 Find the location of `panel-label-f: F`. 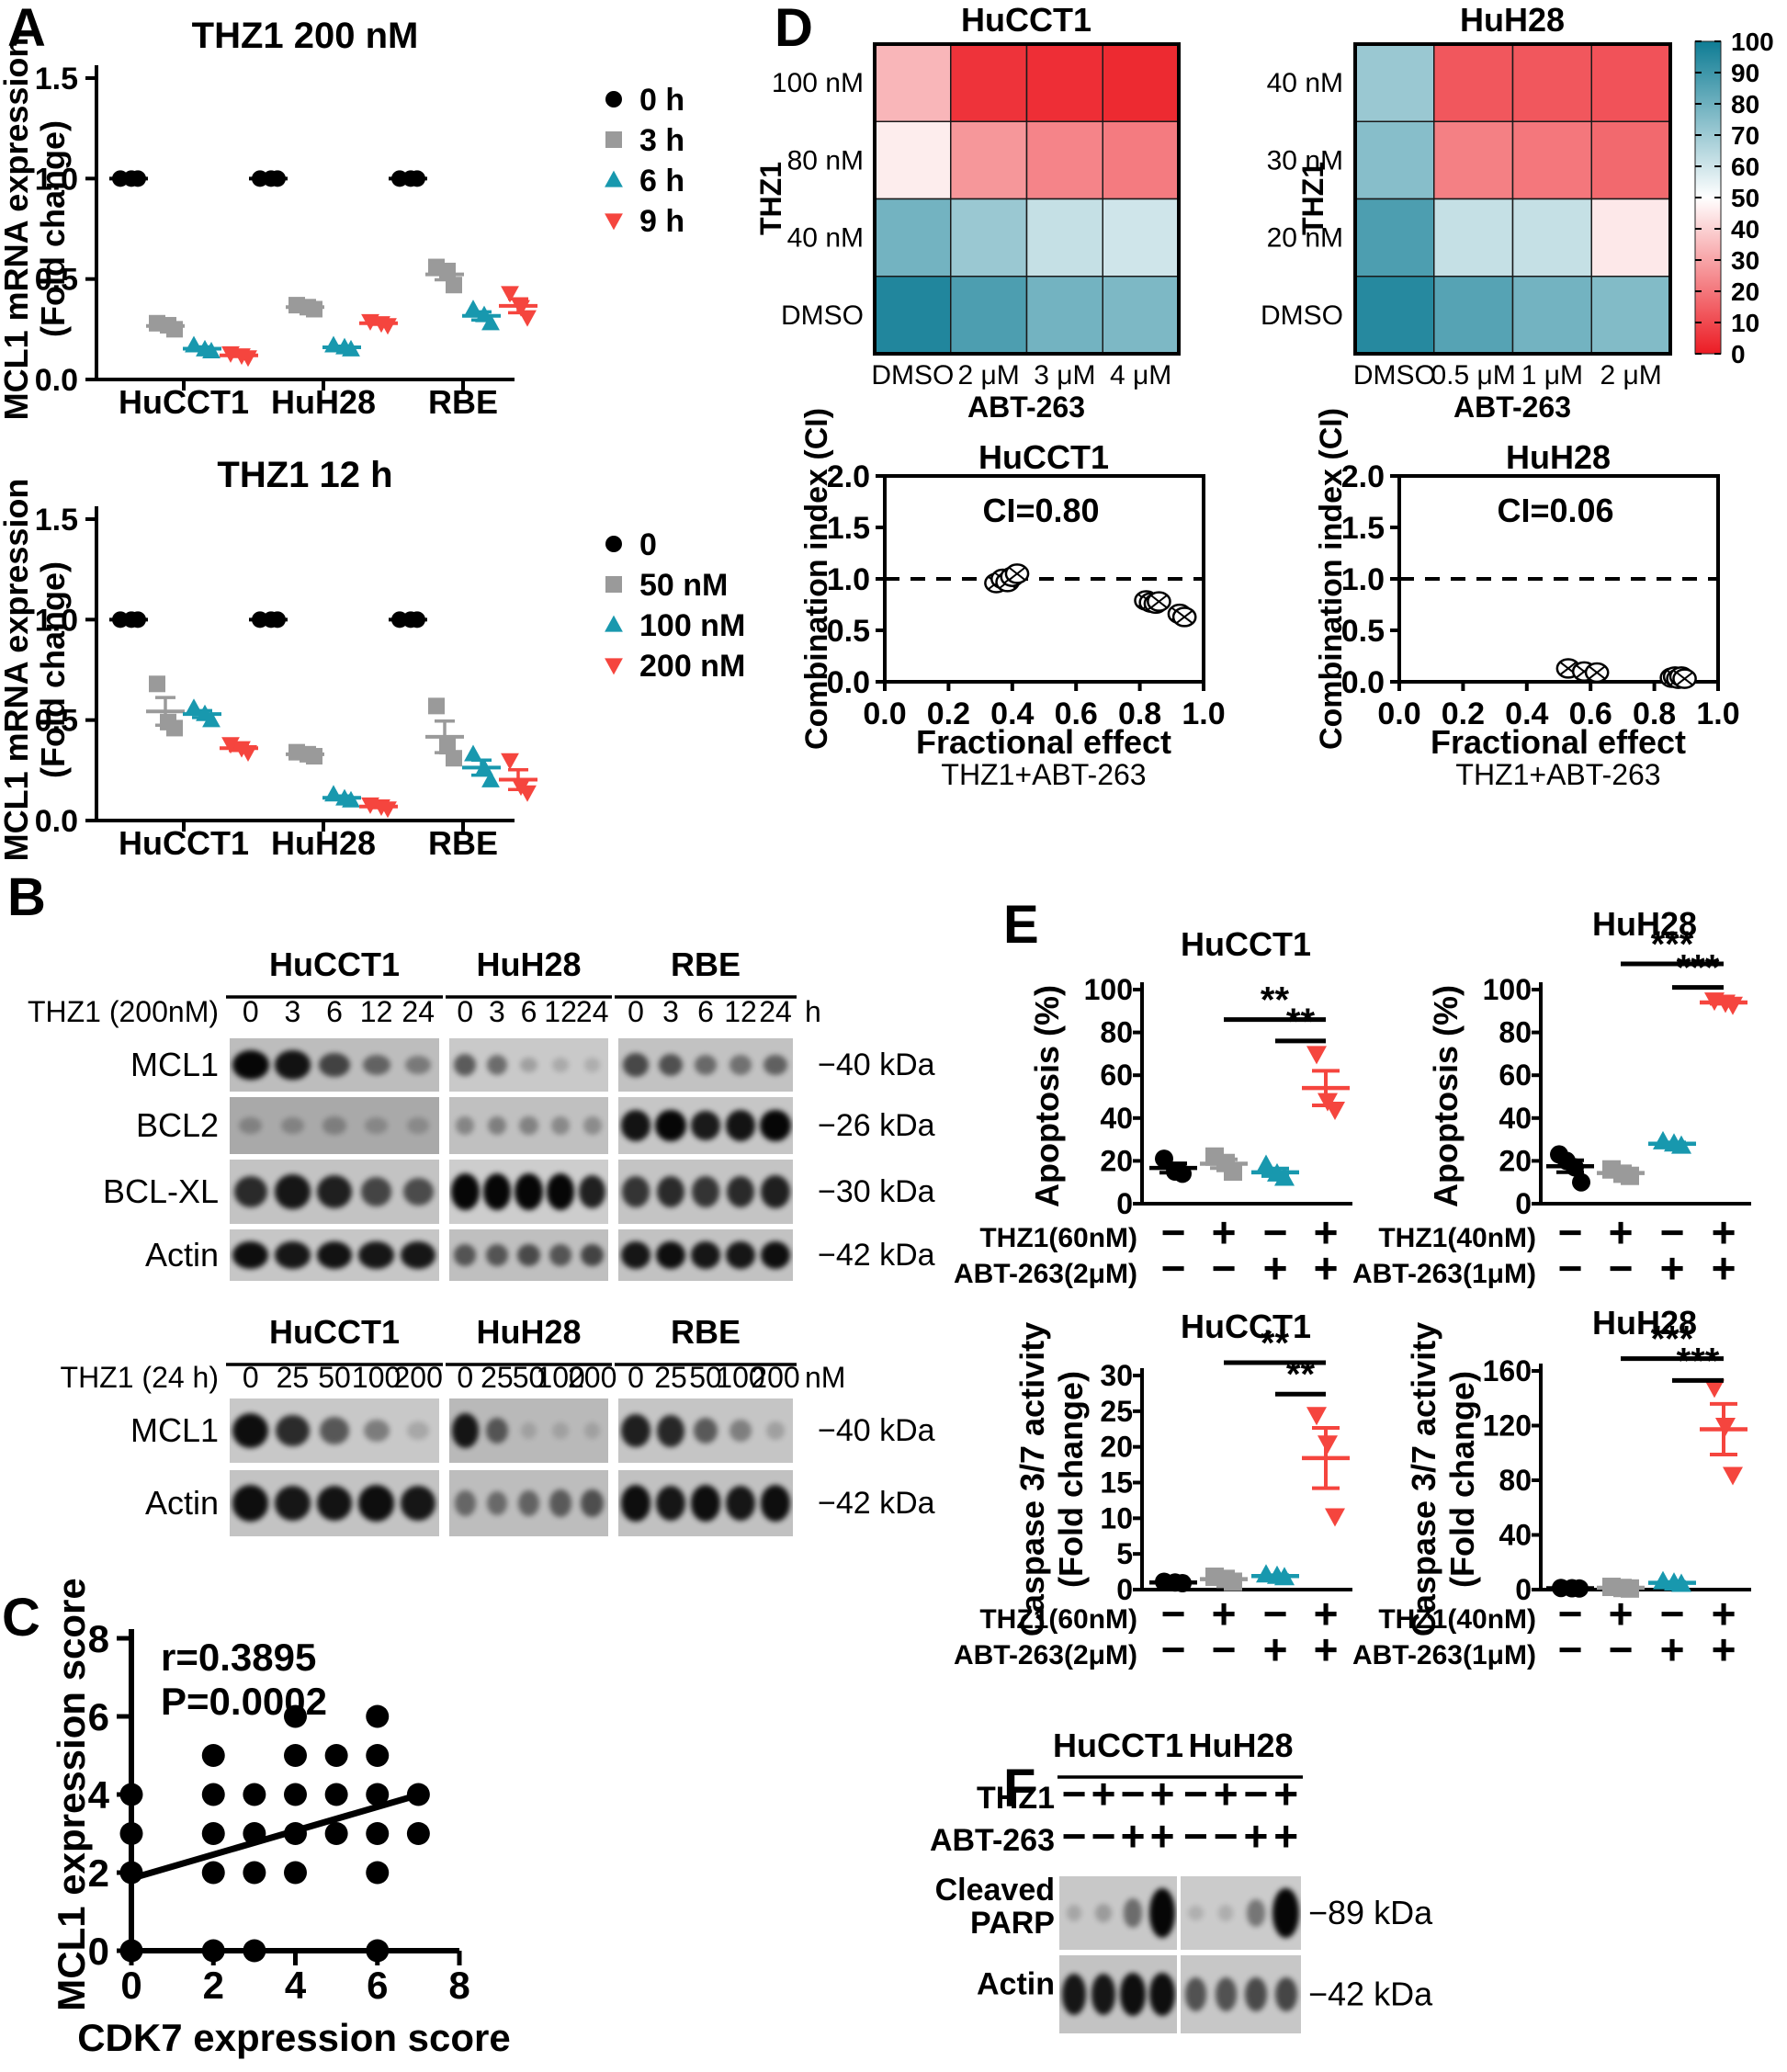

panel-label-f: F is located at coordinates (1019, 1788).